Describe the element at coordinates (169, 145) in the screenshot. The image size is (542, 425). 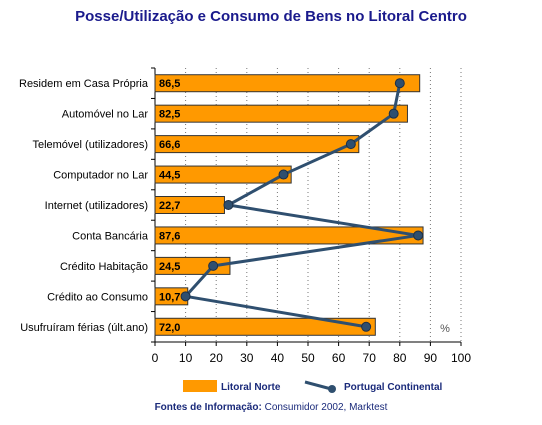
I see `bar-value-label: 66,6` at that location.